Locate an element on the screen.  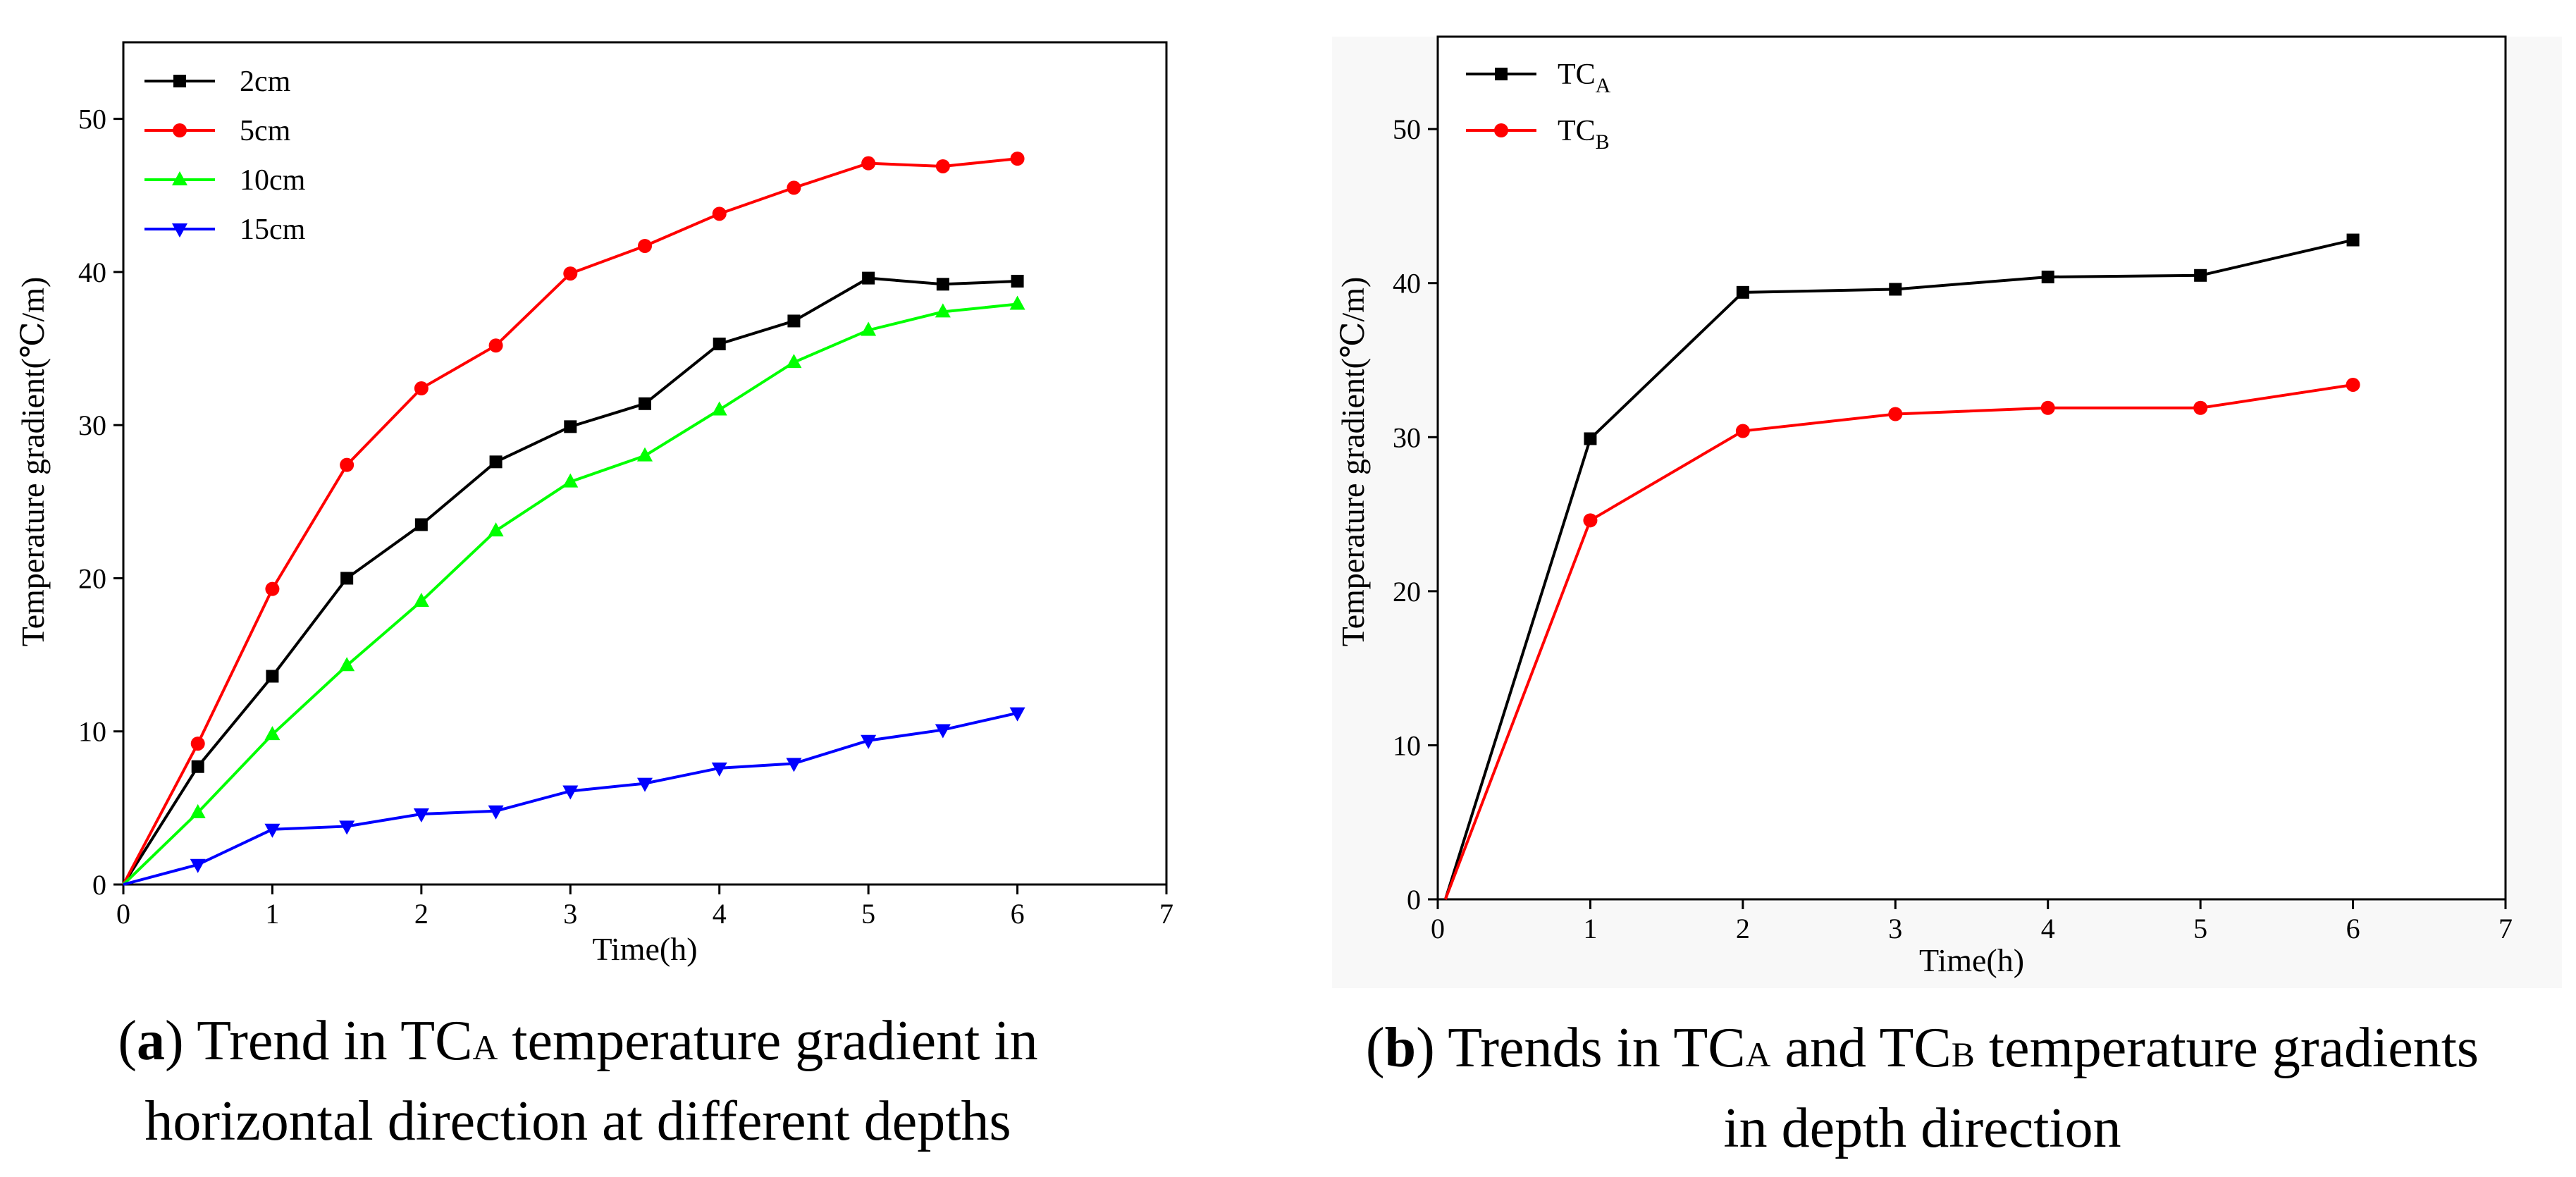
x-tick-label: 3 is located at coordinates (1895, 928).